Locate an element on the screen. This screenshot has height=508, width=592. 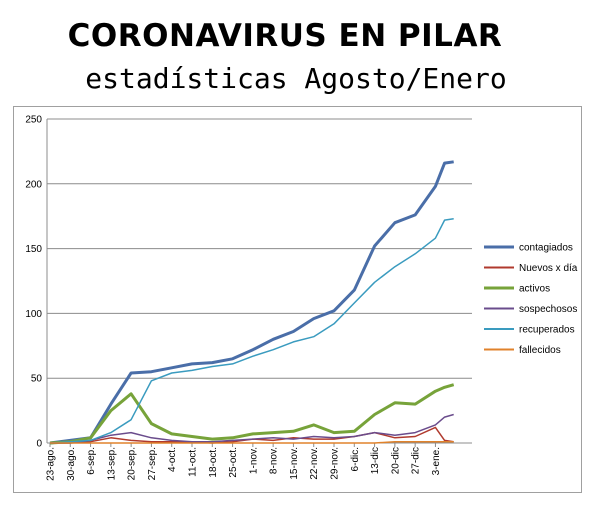
x-tick-label: 27-dic is located at coordinates (416, 460).